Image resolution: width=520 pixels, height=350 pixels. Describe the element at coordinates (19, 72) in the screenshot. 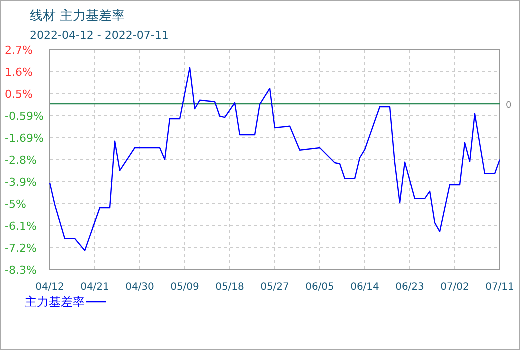

I see `y-tick-label: 1.6%` at that location.